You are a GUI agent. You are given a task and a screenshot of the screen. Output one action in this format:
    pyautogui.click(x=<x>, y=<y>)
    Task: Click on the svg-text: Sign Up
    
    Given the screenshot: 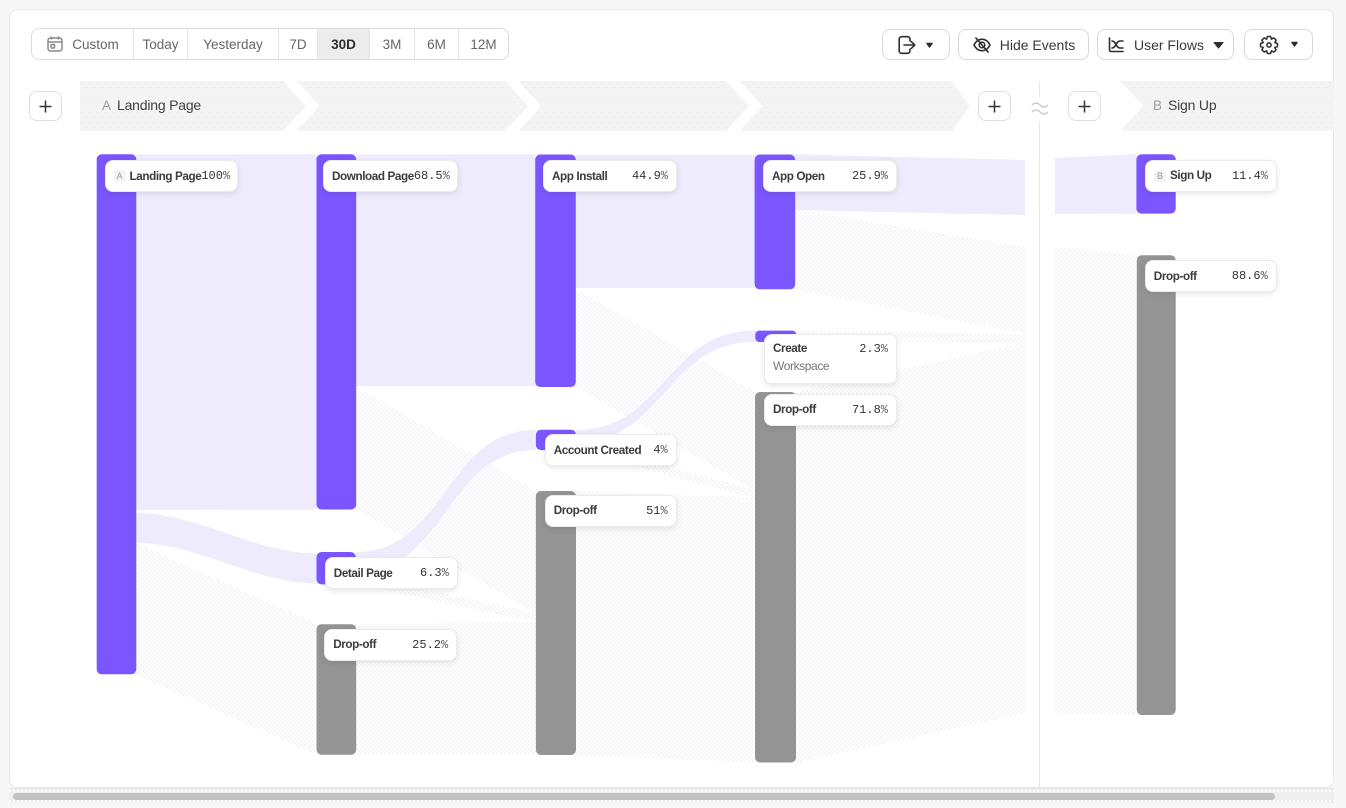 What is the action you would take?
    pyautogui.click(x=1192, y=105)
    